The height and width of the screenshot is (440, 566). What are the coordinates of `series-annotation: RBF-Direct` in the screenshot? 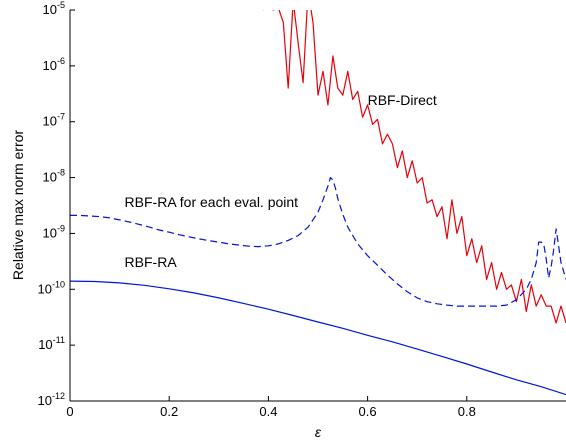 It's located at (402, 100).